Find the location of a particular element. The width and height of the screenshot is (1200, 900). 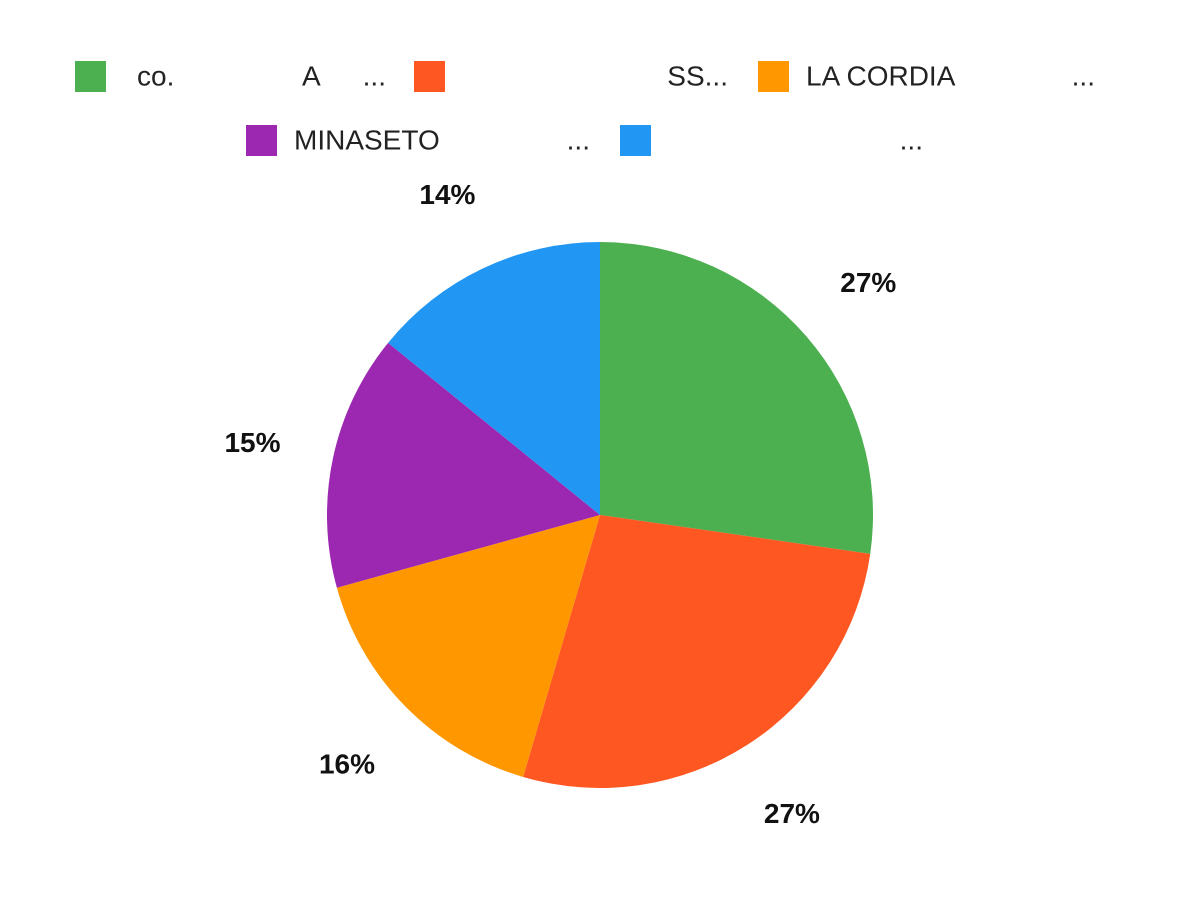

legend-label: A is located at coordinates (311, 76).